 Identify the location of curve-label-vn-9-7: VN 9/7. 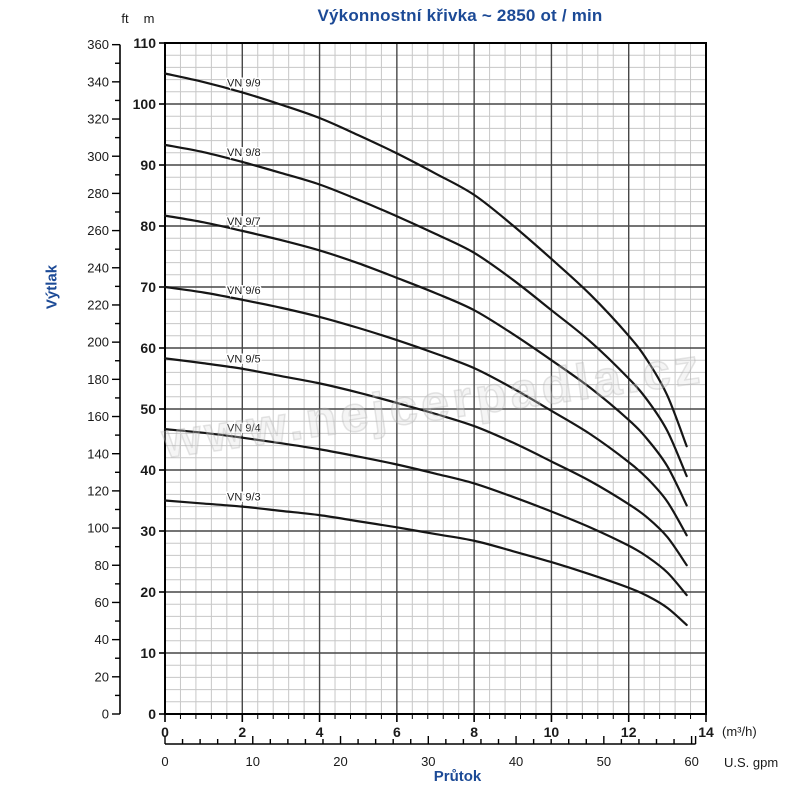
(244, 222).